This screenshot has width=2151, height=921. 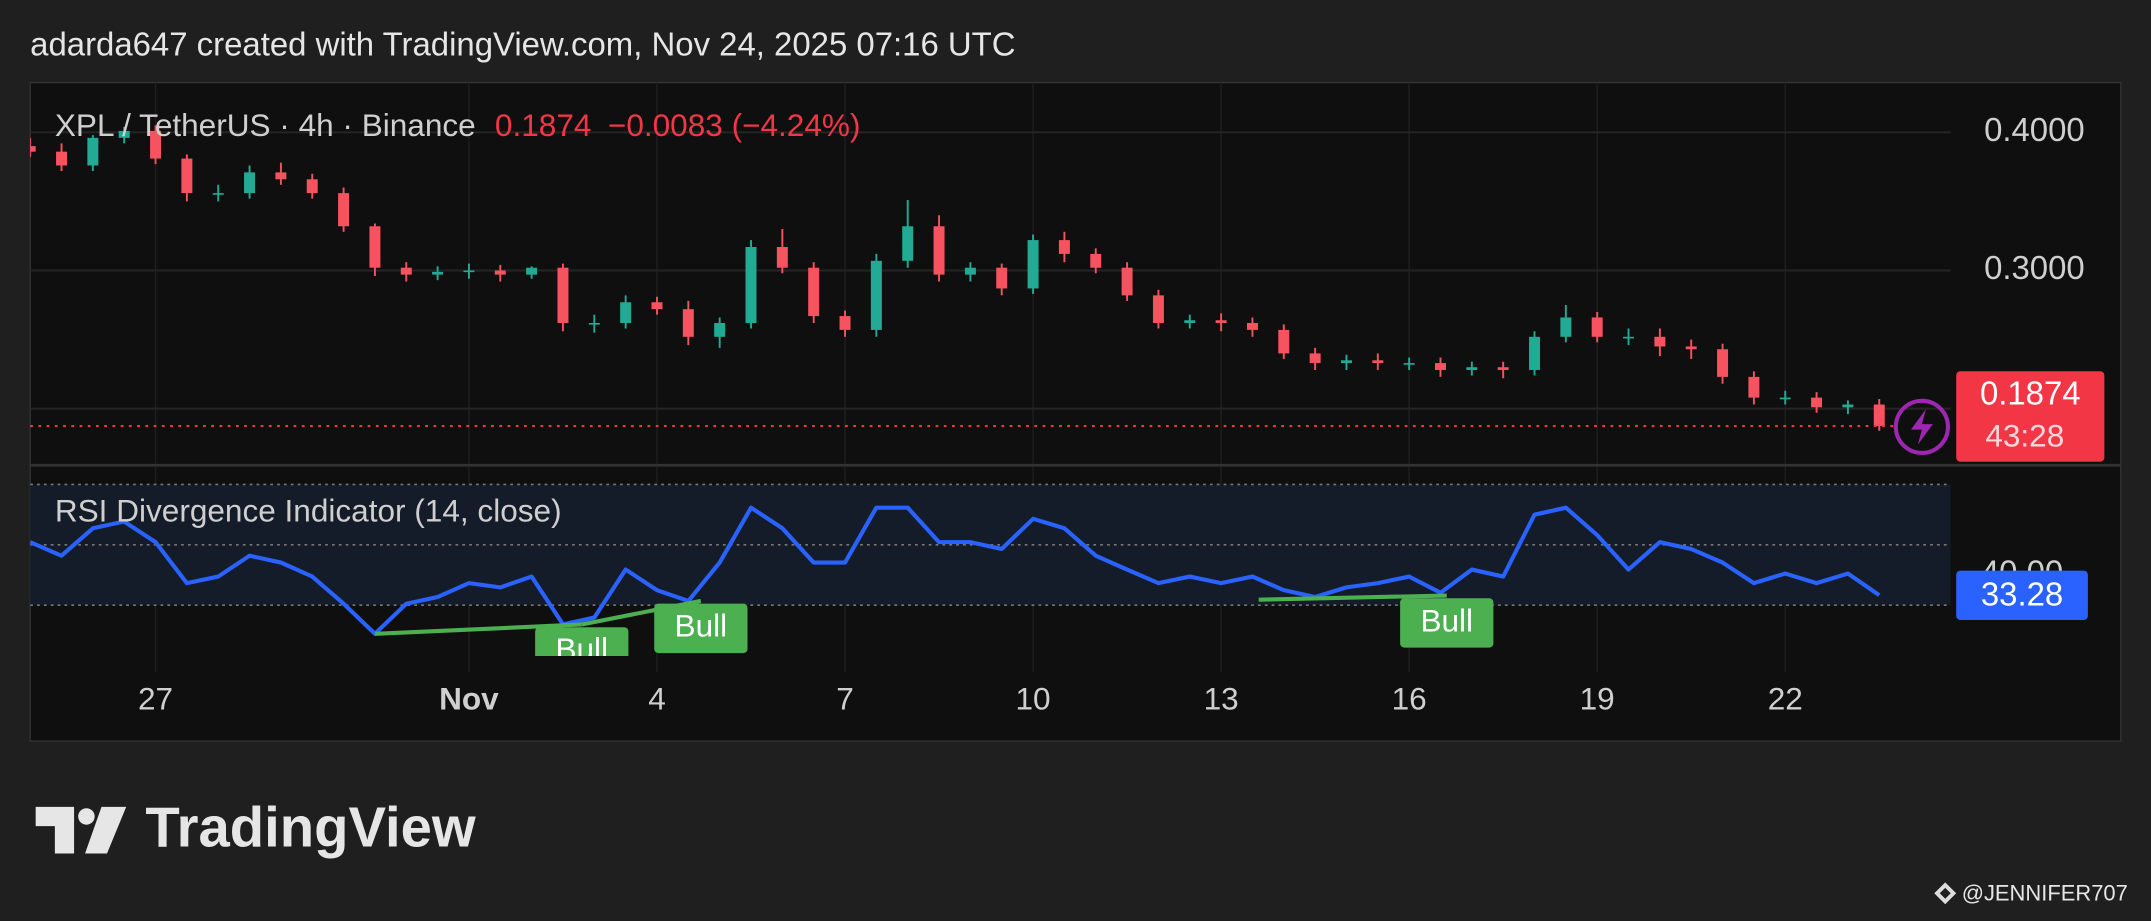 What do you see at coordinates (308, 511) in the screenshot?
I see `indicator-title: RSI Divergence Indicator (14, close)` at bounding box center [308, 511].